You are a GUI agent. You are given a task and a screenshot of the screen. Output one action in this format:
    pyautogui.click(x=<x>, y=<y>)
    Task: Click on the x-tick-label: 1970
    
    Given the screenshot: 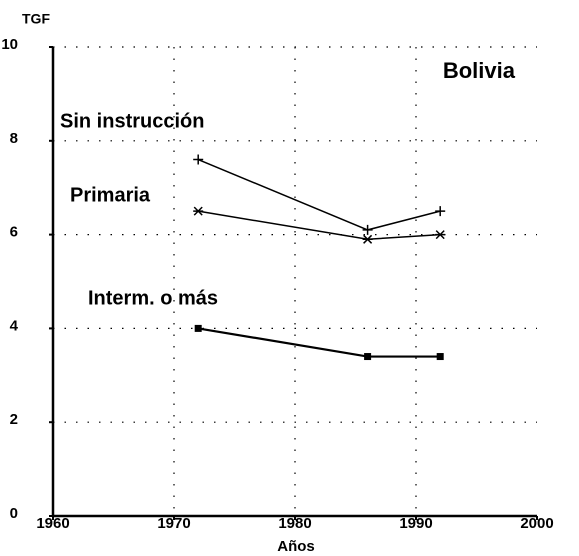 What is the action you would take?
    pyautogui.click(x=173, y=523)
    